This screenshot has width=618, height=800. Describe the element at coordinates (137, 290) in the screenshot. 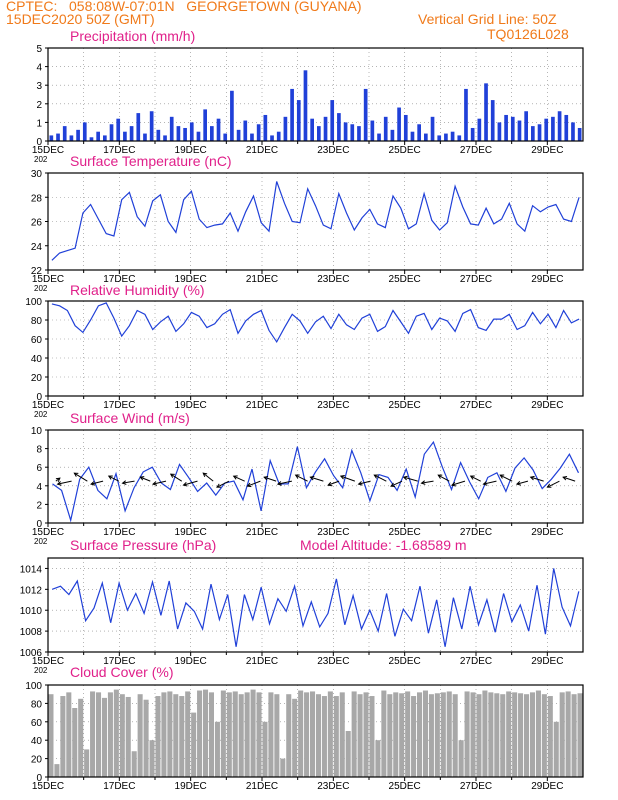

I see `panel-title: Relative Humidity (%)` at that location.